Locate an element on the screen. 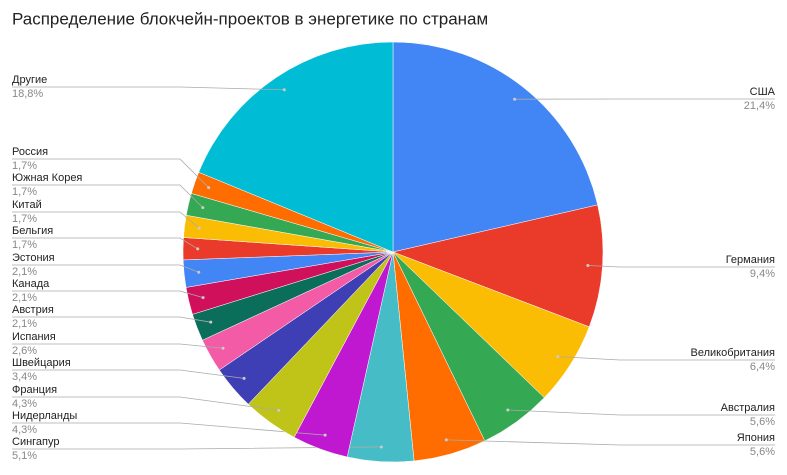 Image resolution: width=787 pixels, height=475 pixels. slice-label: Франция is located at coordinates (34, 390).